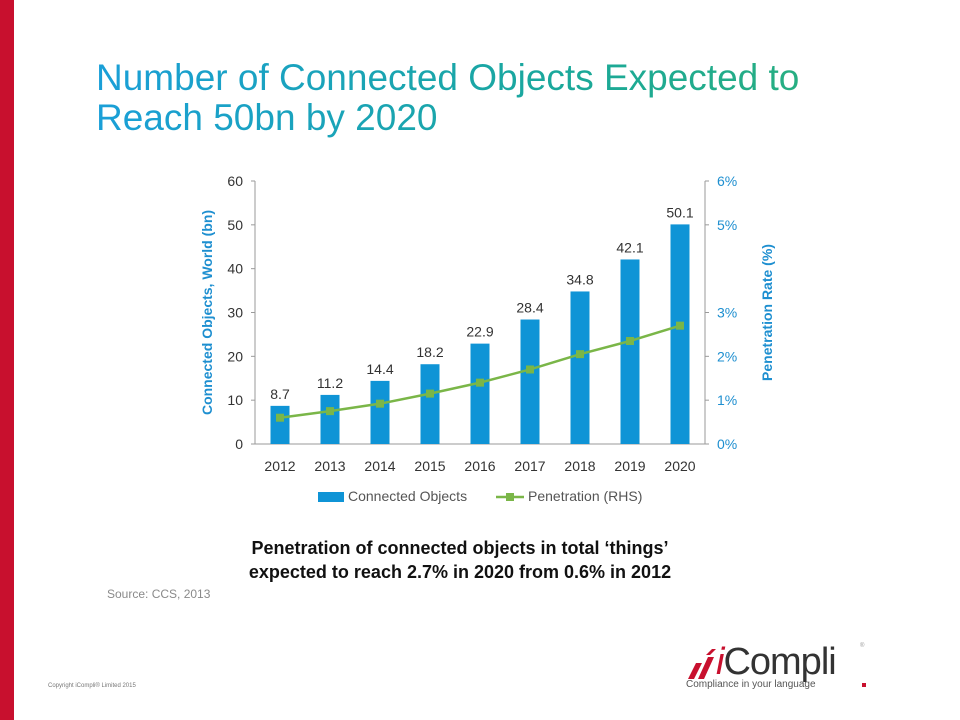 Image resolution: width=960 pixels, height=720 pixels. What do you see at coordinates (751, 684) in the screenshot?
I see `logo-tagline: Compliance in your language` at bounding box center [751, 684].